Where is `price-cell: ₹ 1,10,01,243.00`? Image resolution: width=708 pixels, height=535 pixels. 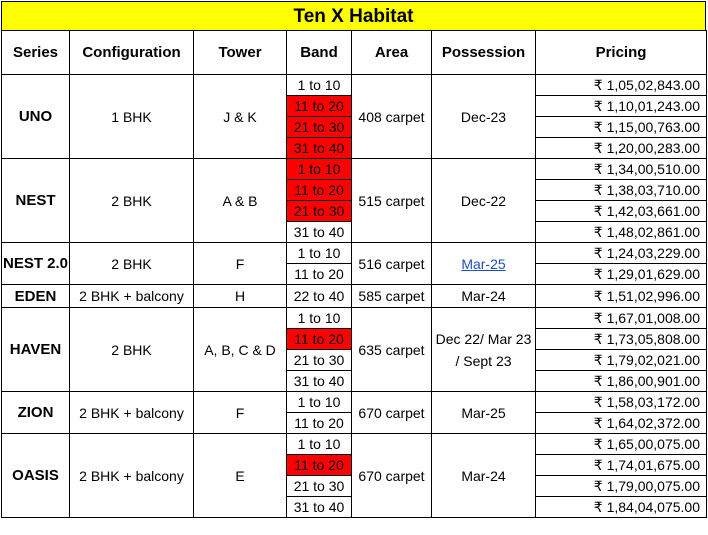 price-cell: ₹ 1,10,01,243.00 is located at coordinates (621, 106).